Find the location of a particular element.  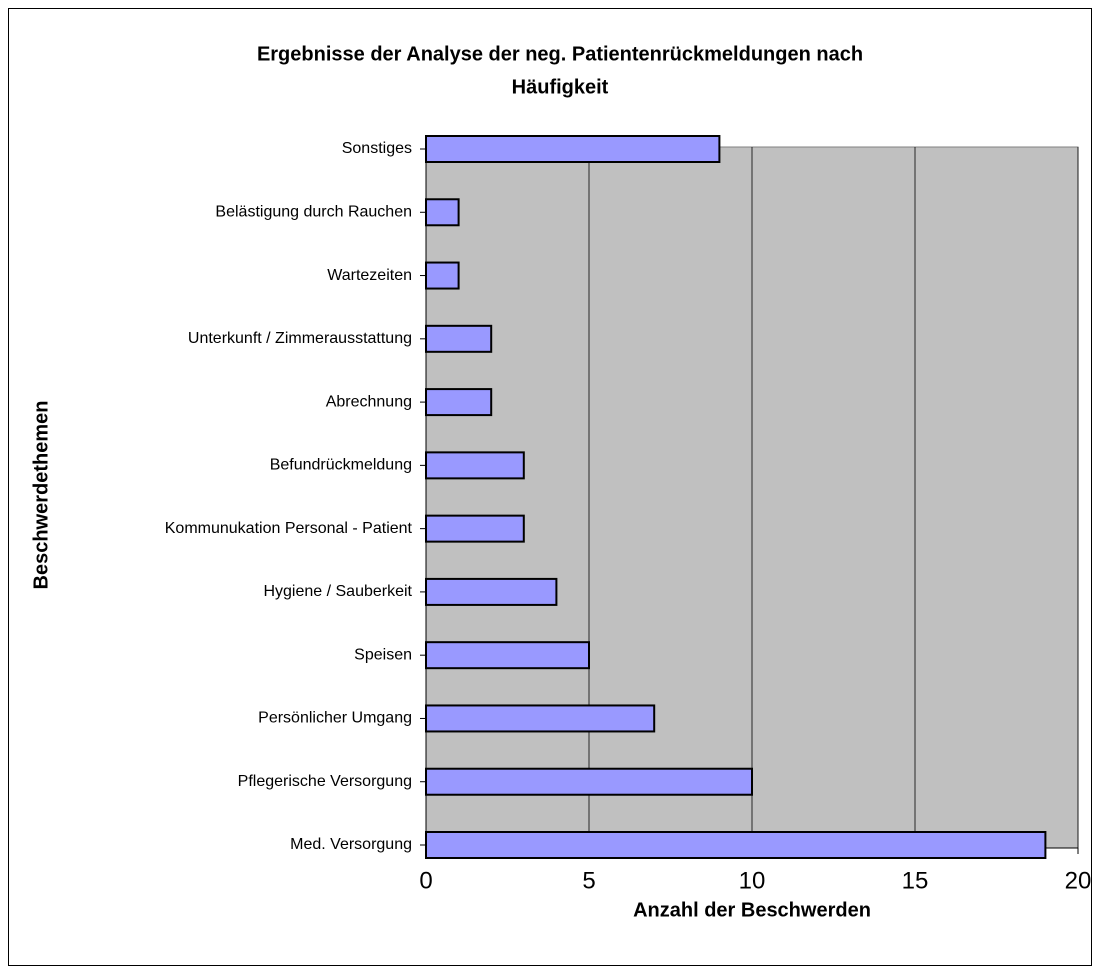

y-tick-label: Wartezeiten is located at coordinates (369, 275).